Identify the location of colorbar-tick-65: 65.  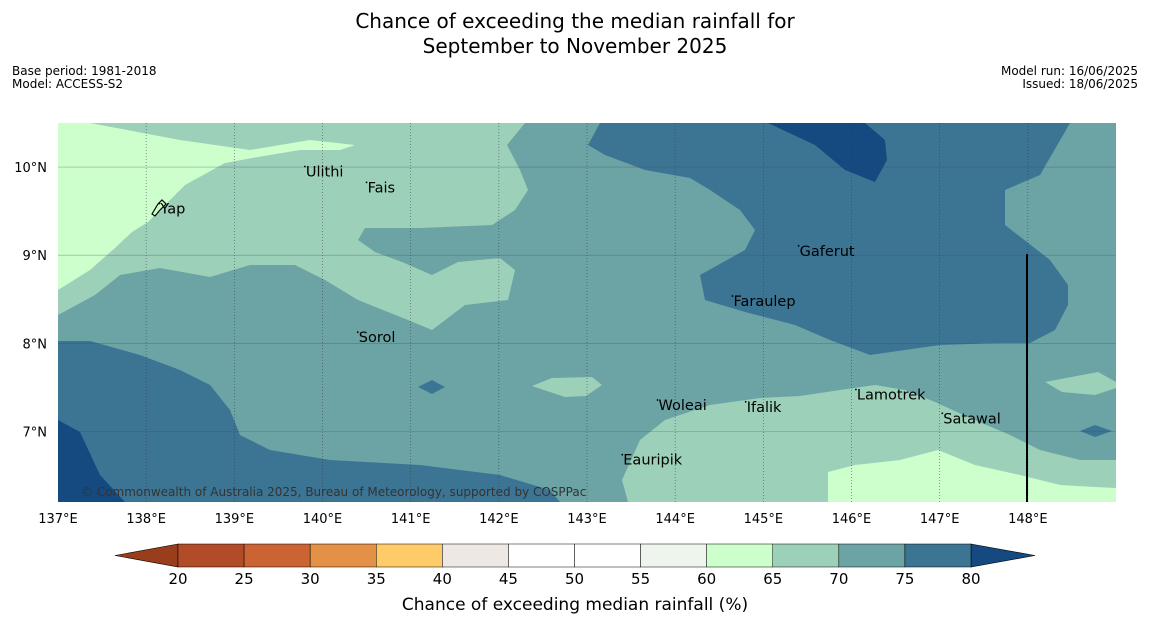
(772, 579).